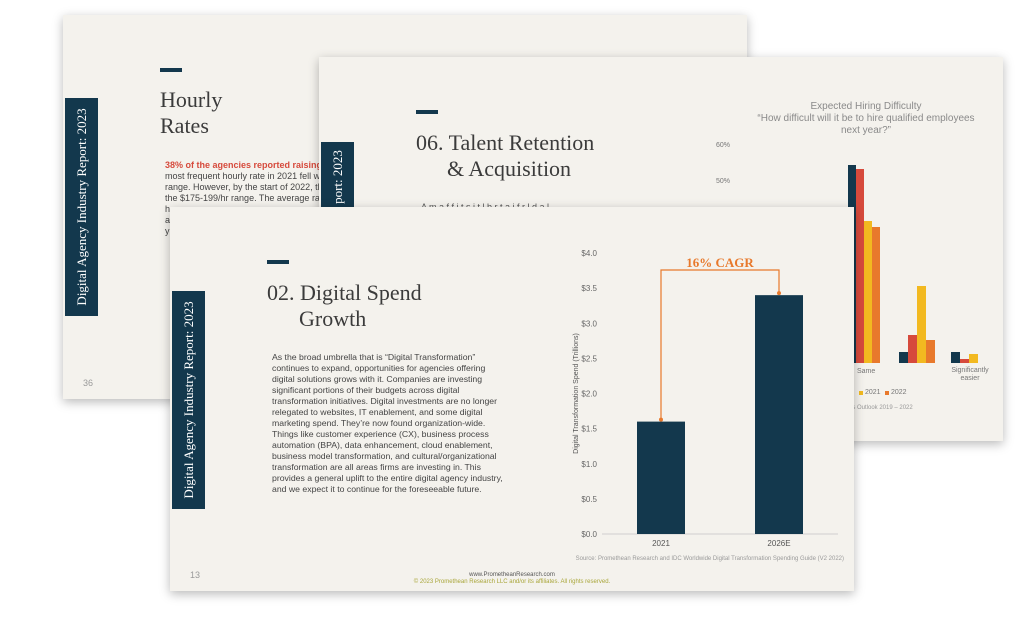  I want to click on bar-same-2020, so click(912, 349).